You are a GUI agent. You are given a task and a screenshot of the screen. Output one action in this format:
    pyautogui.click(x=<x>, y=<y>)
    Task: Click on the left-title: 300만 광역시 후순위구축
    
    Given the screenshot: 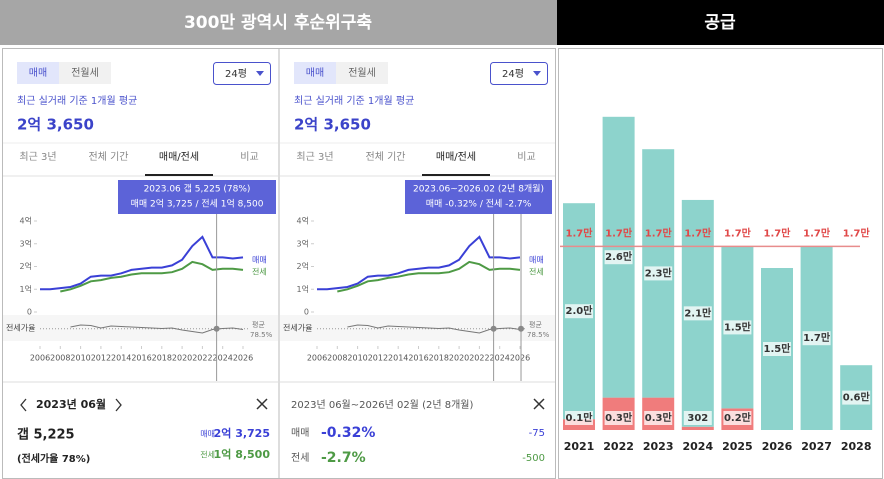 What is the action you would take?
    pyautogui.click(x=278, y=22)
    